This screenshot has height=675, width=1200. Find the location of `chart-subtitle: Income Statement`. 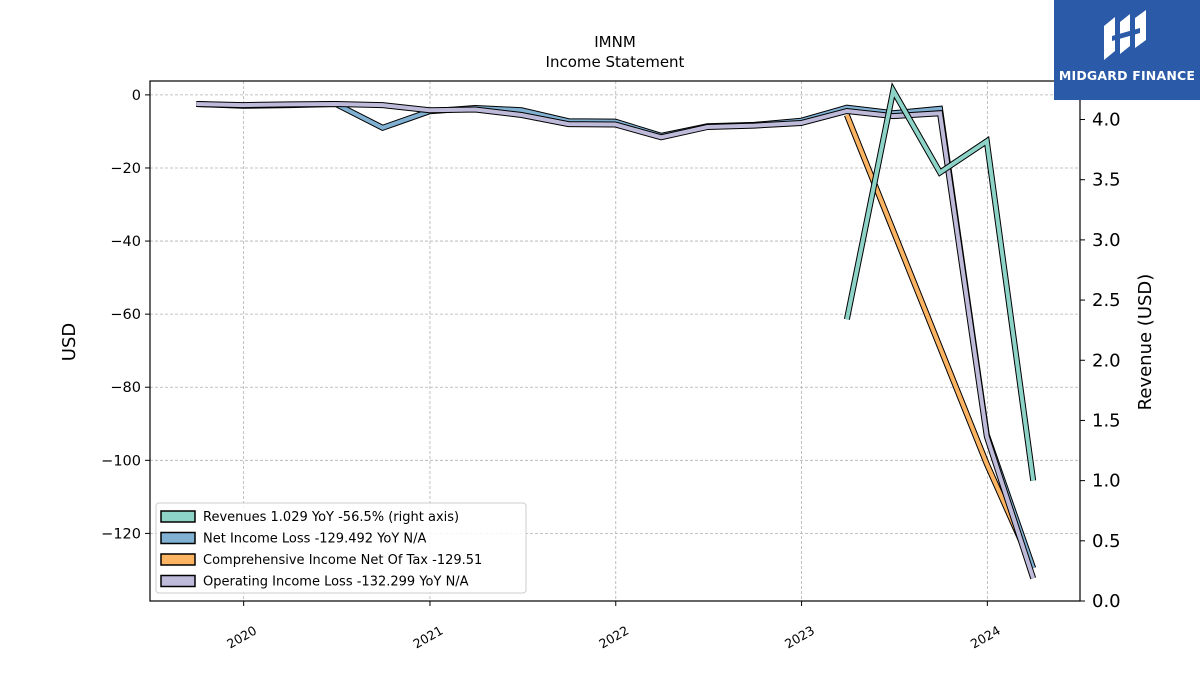

chart-subtitle: Income Statement is located at coordinates (615, 62).